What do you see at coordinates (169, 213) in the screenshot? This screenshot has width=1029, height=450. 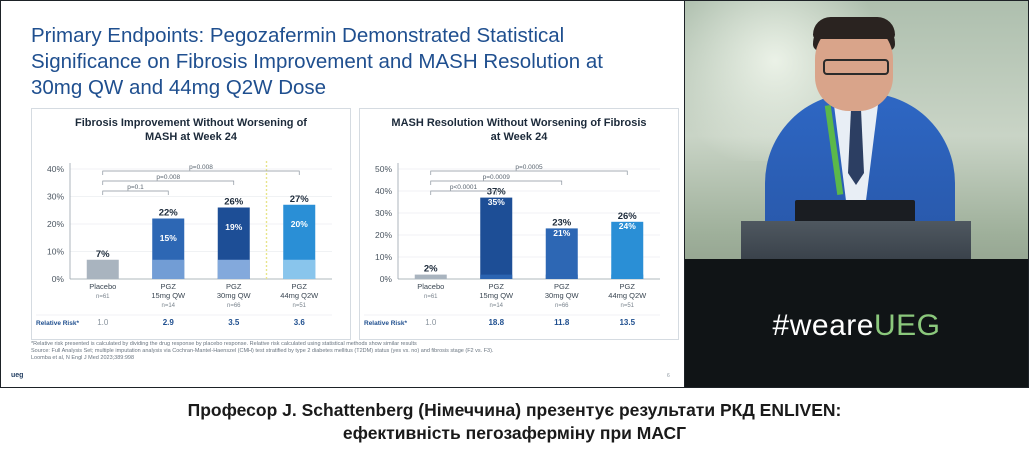 I see `bar-value-label: 22%` at bounding box center [169, 213].